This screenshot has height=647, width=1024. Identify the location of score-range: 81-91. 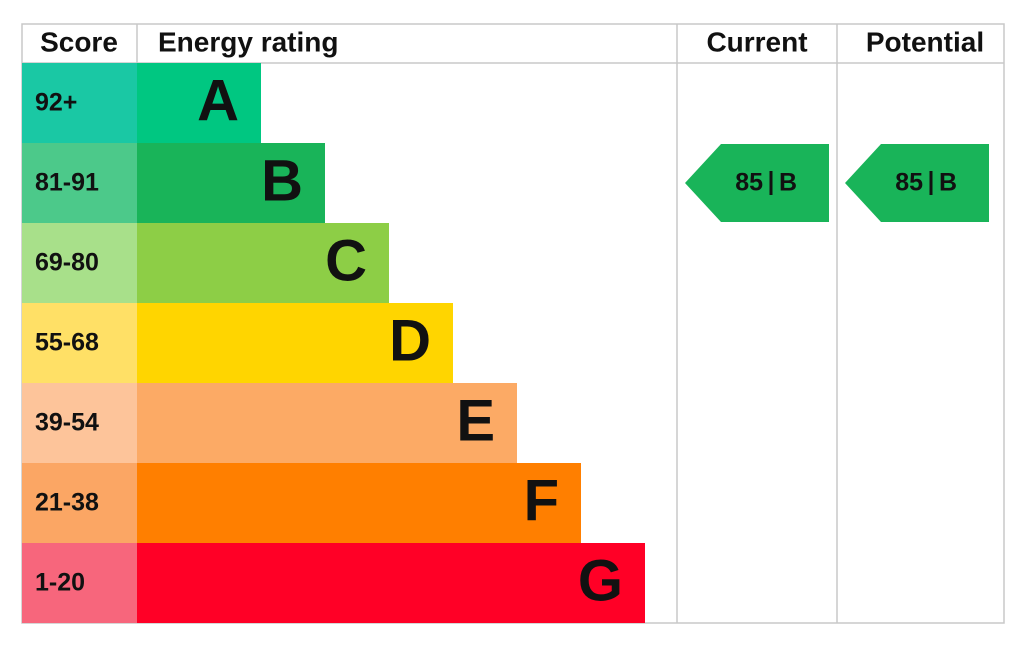
(67, 183).